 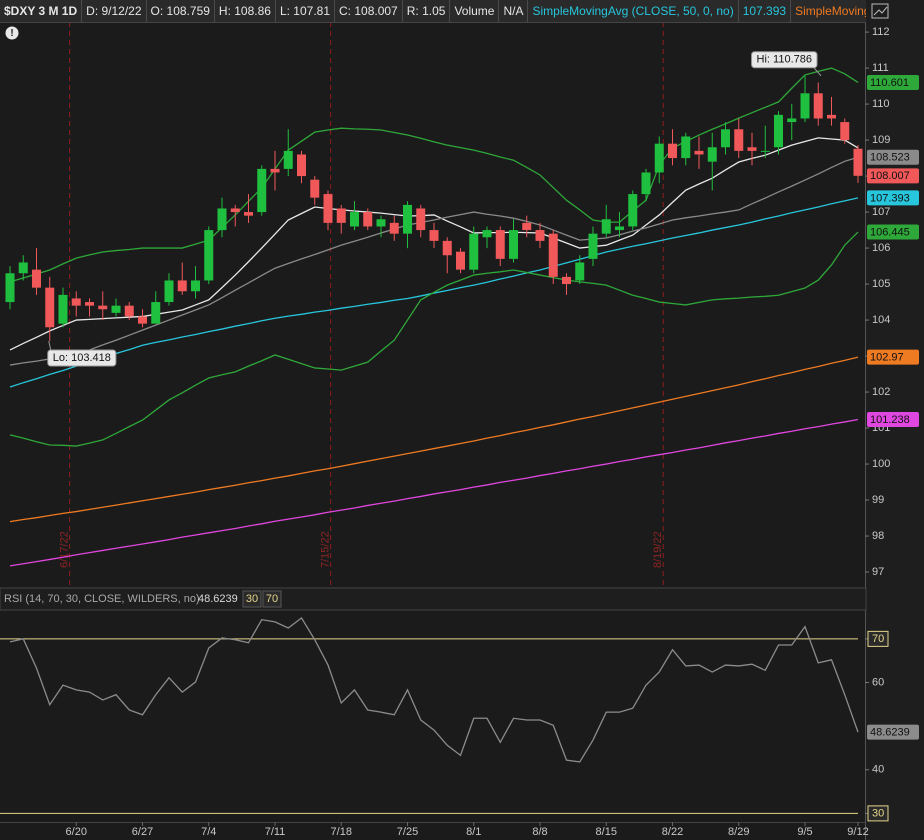 I want to click on rsi-overbought-box, so click(x=272, y=599).